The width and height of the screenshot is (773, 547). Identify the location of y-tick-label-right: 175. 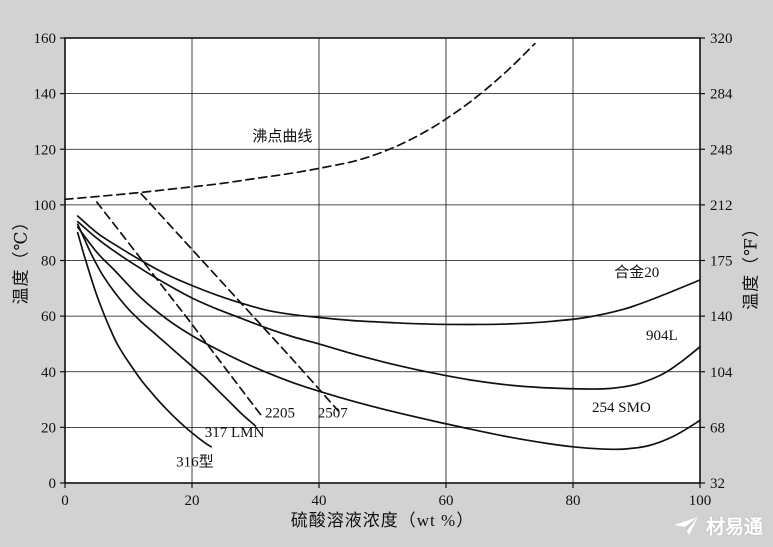
(721, 262).